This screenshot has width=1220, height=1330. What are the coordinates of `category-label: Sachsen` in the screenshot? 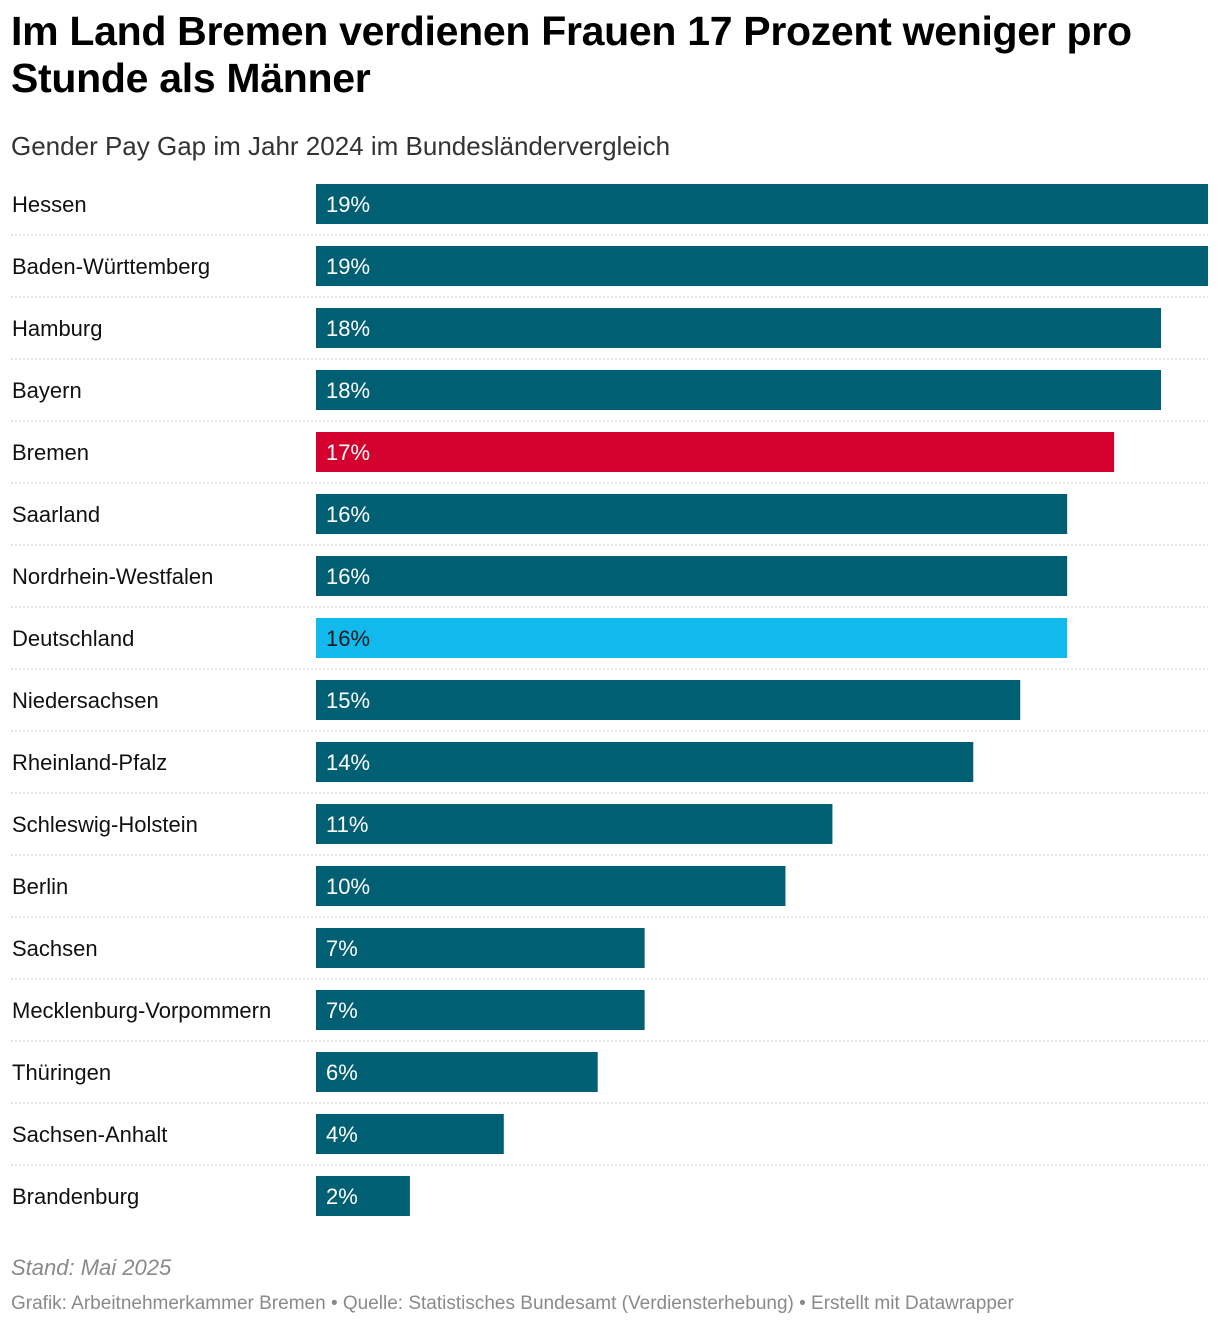 It's located at (55, 948).